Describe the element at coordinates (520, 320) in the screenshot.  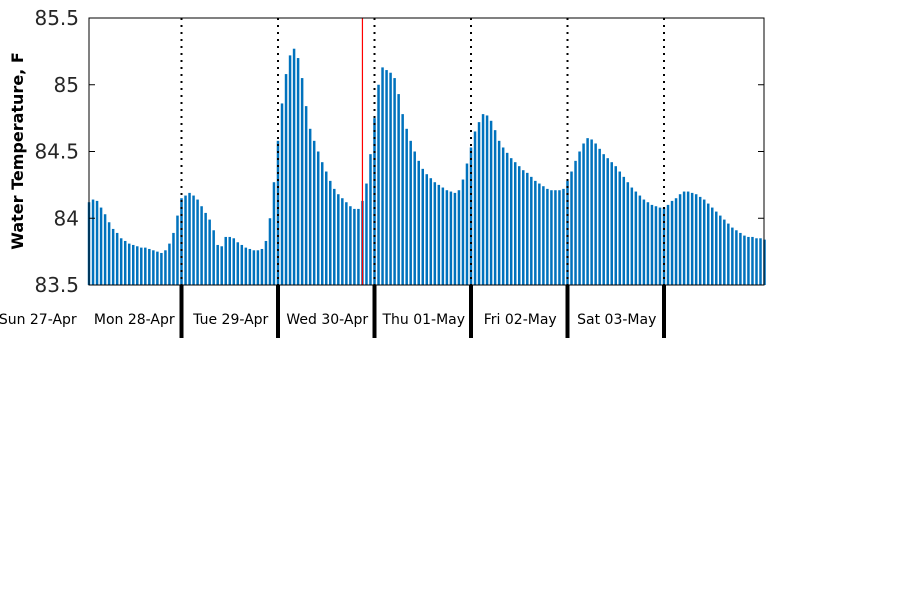
I see `day-label: Fri 02-May` at that location.